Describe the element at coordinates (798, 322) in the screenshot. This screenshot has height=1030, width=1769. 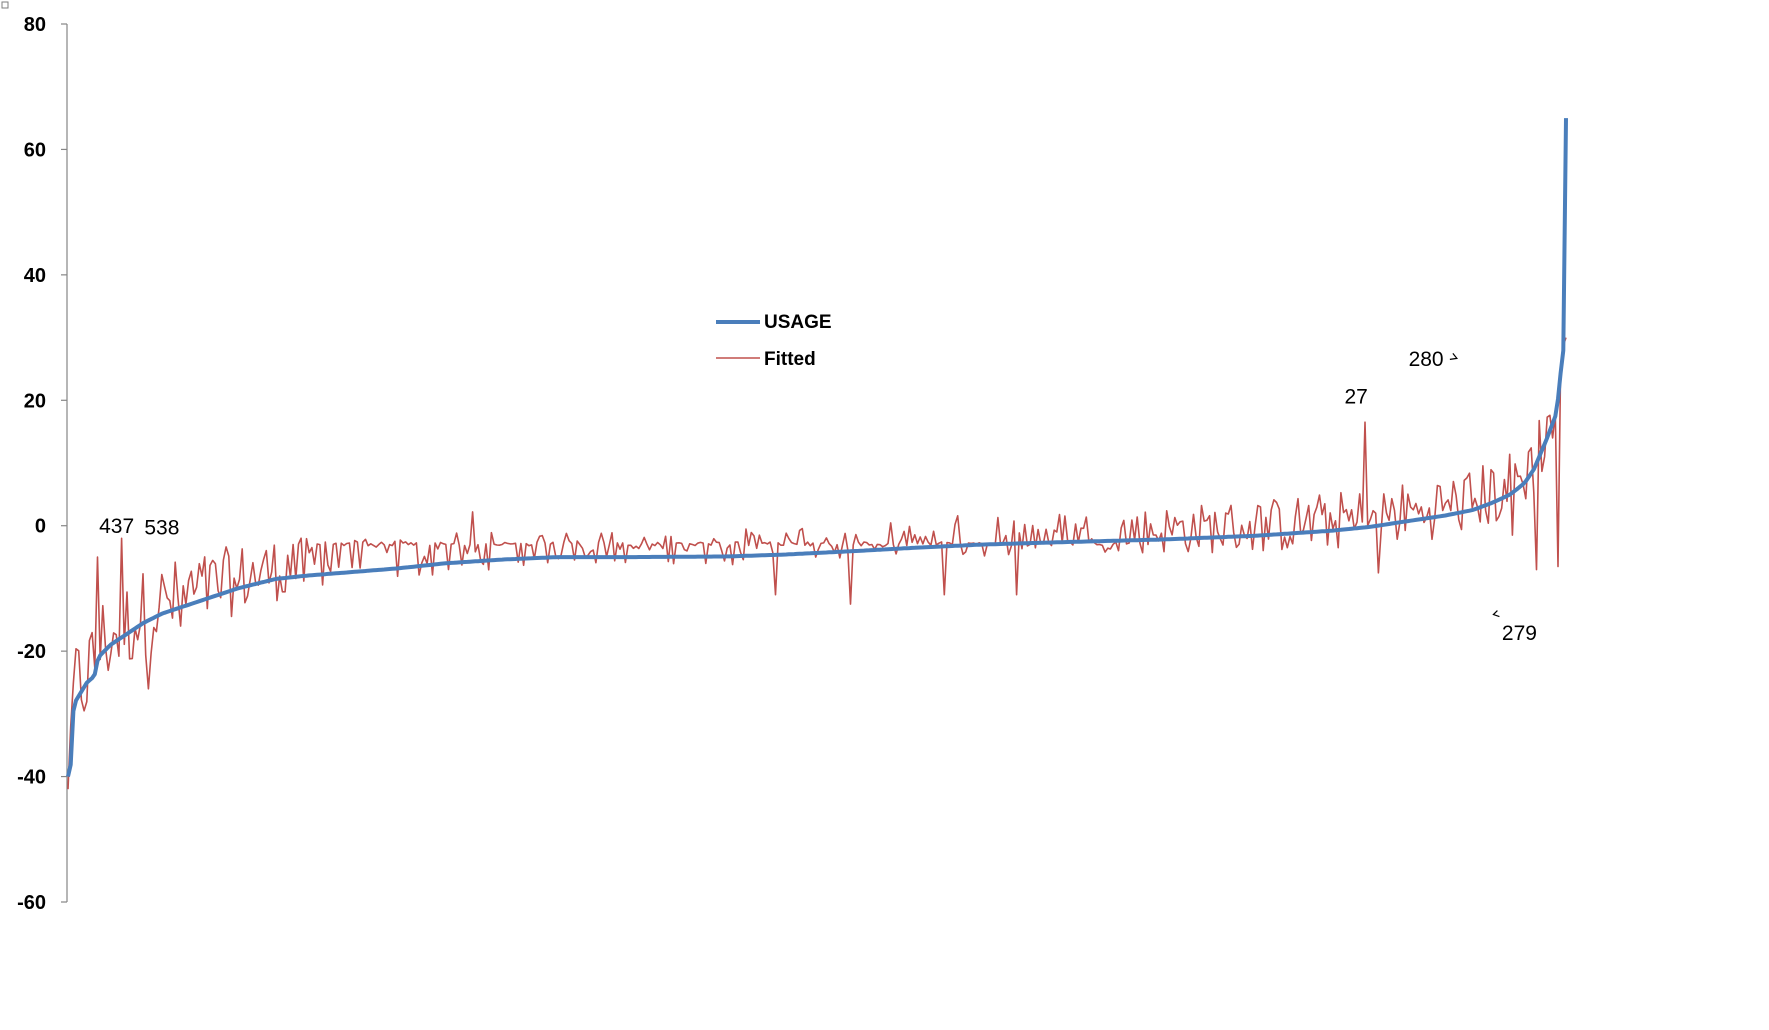
I see `legend-usage-label: USAGE` at that location.